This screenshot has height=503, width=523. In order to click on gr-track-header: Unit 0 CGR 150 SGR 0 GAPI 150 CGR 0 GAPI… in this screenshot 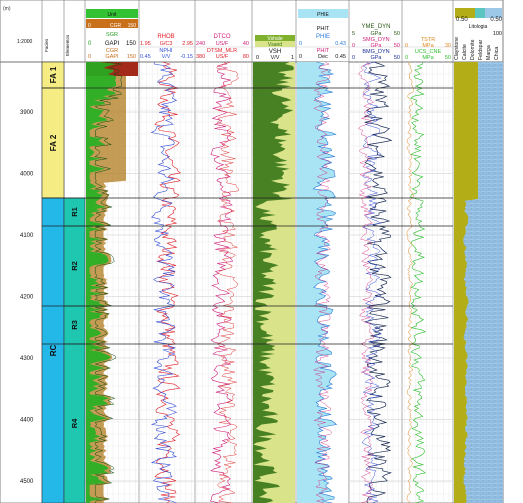, I will do `click(112, 34)`.